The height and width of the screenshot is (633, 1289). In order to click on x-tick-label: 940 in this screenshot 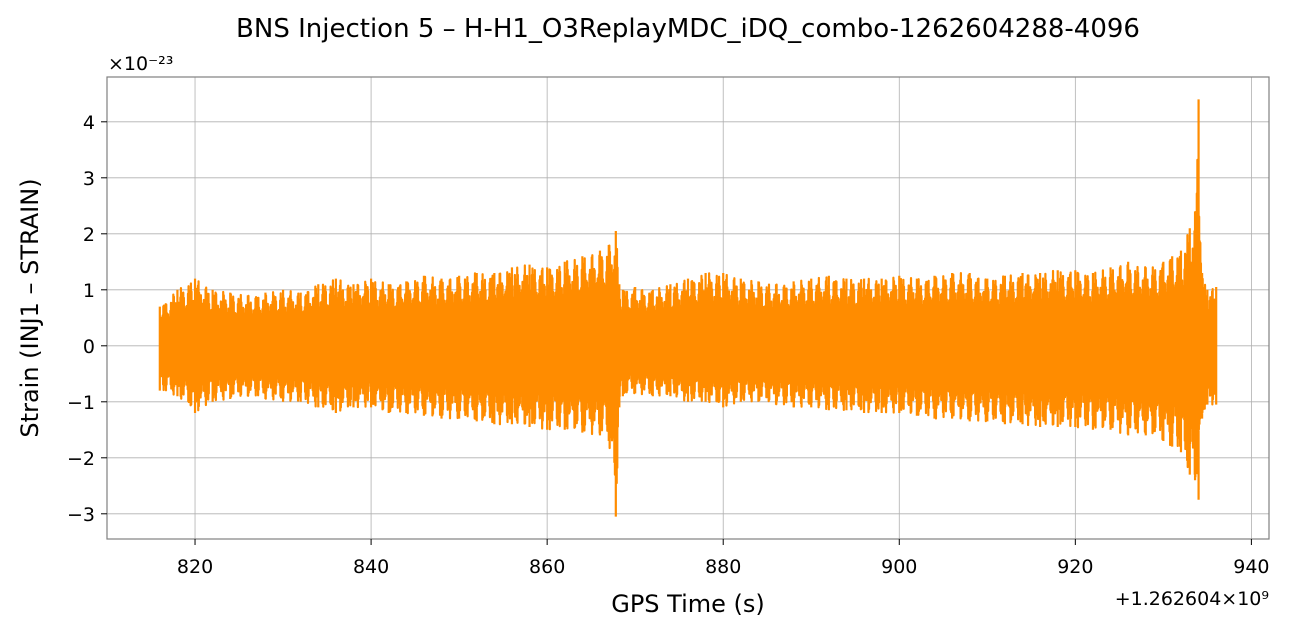, I will do `click(1251, 567)`.